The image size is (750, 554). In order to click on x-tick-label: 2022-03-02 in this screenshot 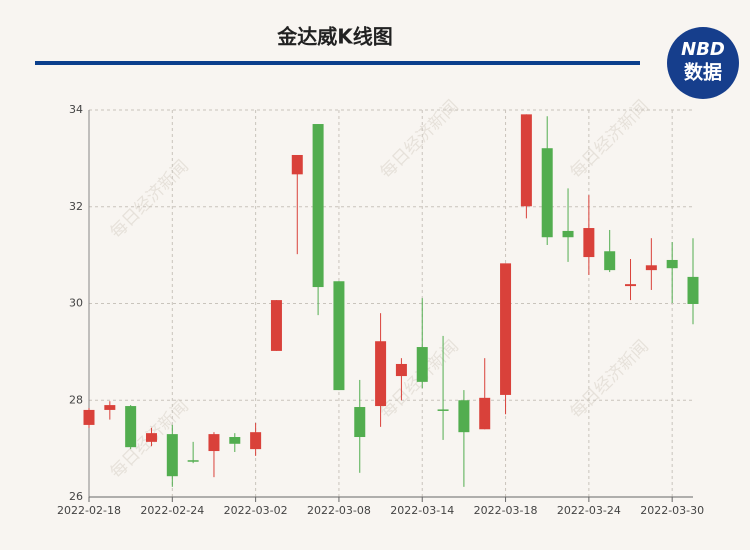, I will do `click(256, 510)`.